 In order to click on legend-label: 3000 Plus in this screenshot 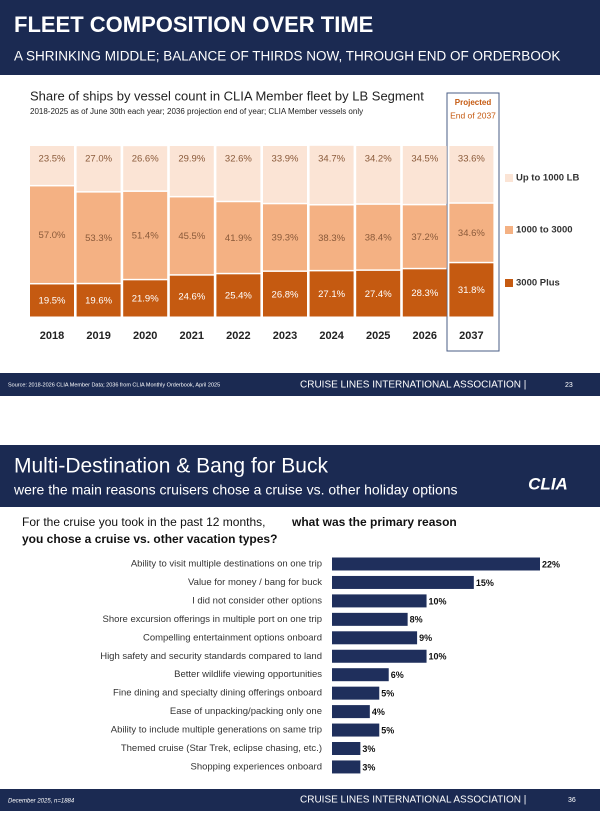, I will do `click(538, 283)`.